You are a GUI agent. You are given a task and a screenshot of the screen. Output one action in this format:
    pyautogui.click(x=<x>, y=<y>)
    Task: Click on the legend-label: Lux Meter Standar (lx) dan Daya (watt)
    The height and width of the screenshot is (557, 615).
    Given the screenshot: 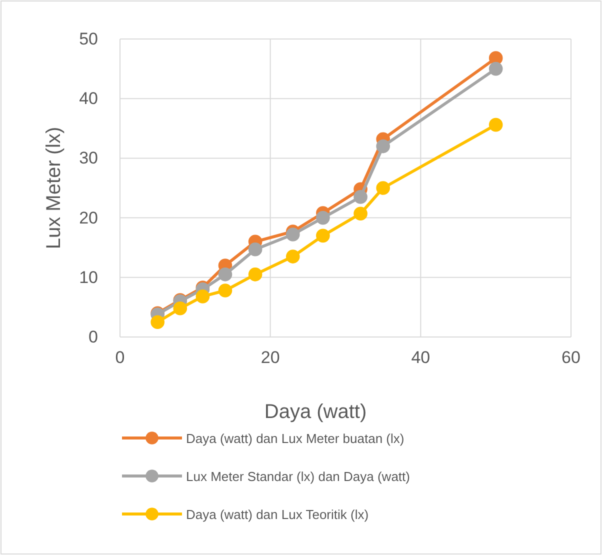 What is the action you would take?
    pyautogui.click(x=298, y=476)
    